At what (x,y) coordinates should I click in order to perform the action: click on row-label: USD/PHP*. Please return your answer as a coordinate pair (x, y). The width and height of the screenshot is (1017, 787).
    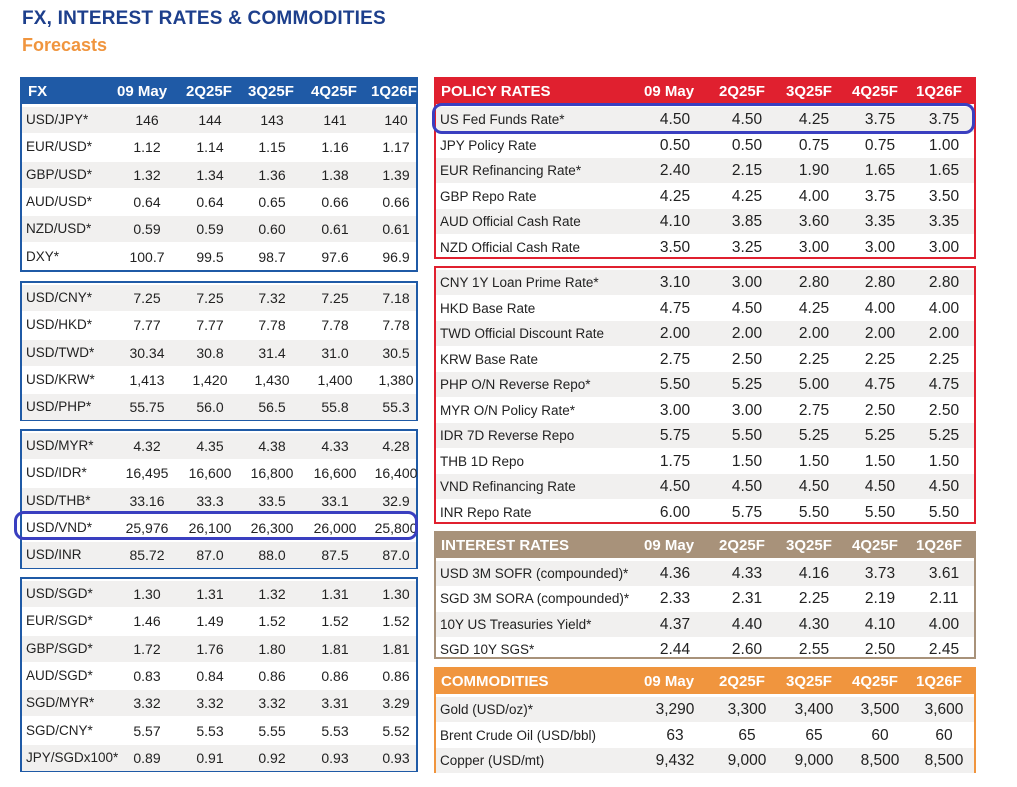
    Looking at the image, I should click on (59, 407).